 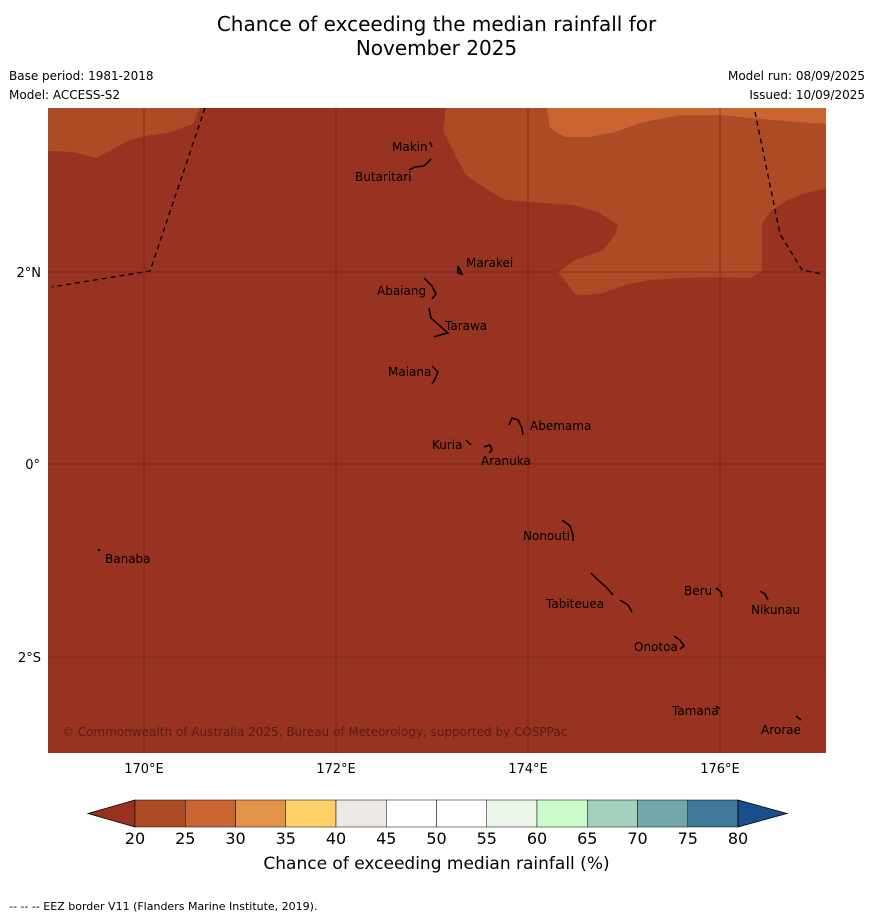 What do you see at coordinates (516, 426) in the screenshot?
I see `island-abemama` at bounding box center [516, 426].